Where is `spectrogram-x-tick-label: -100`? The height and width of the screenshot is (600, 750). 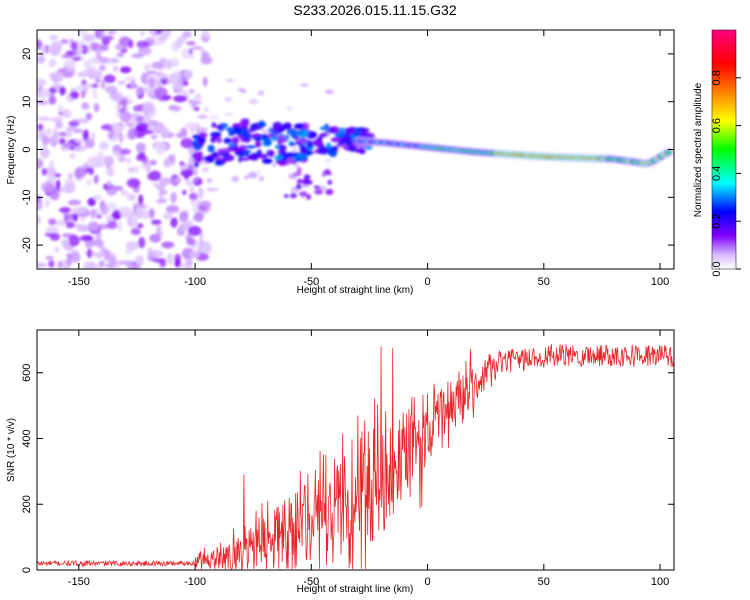 spectrogram-x-tick-label: -100 is located at coordinates (195, 282).